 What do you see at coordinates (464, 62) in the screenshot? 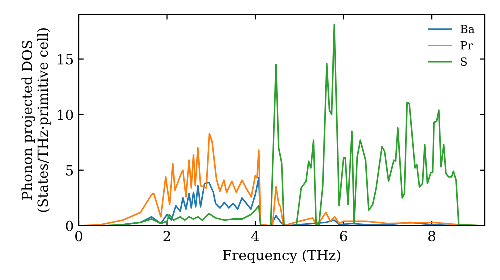
I see `legend-label: S` at bounding box center [464, 62].